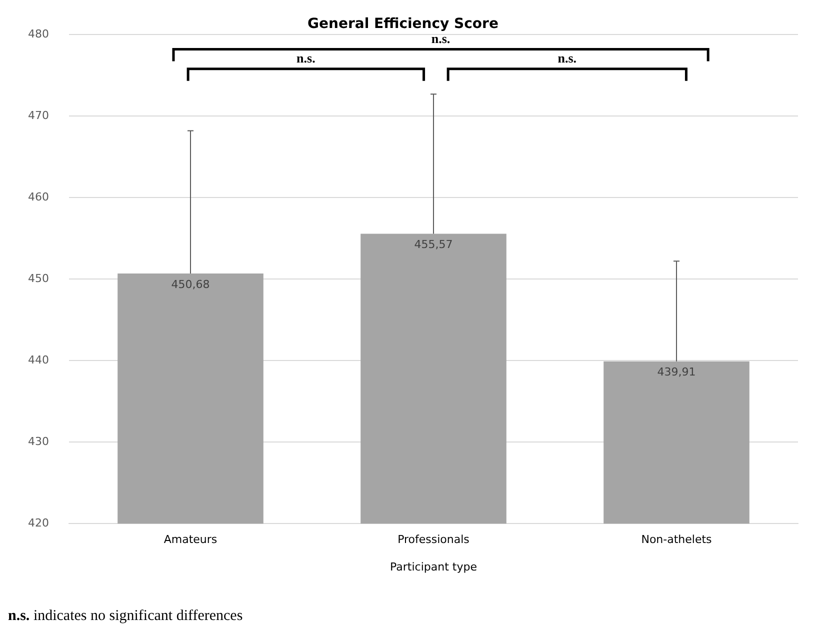 Image resolution: width=820 pixels, height=640 pixels. What do you see at coordinates (38, 523) in the screenshot?
I see `y-tick-label: 420` at bounding box center [38, 523].